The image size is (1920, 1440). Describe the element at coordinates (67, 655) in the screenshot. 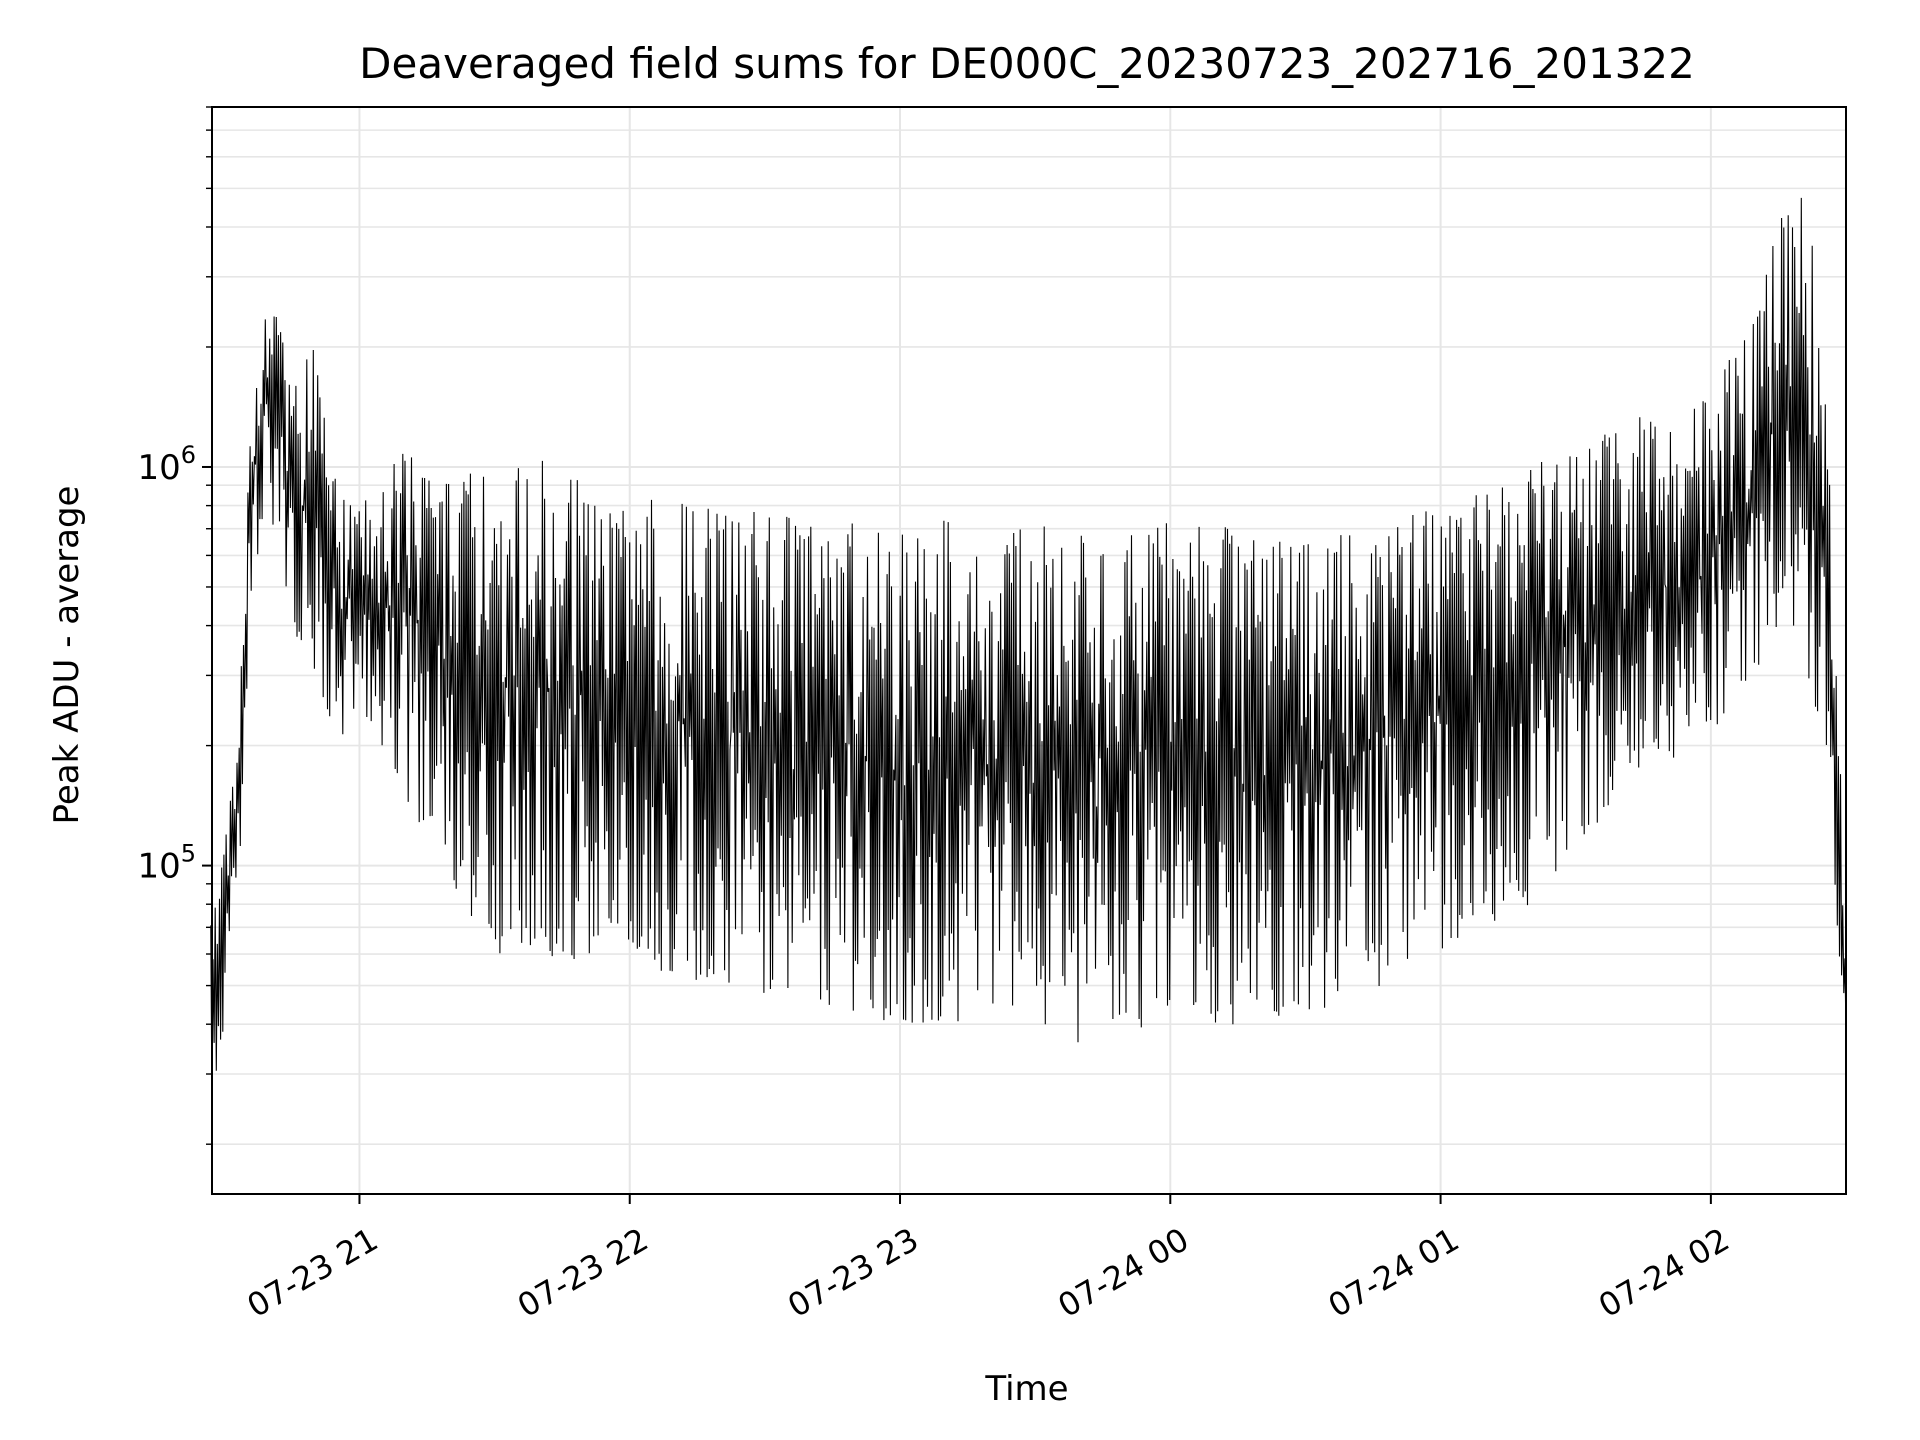

I see `y-axis-label: Peak ADU - average` at that location.